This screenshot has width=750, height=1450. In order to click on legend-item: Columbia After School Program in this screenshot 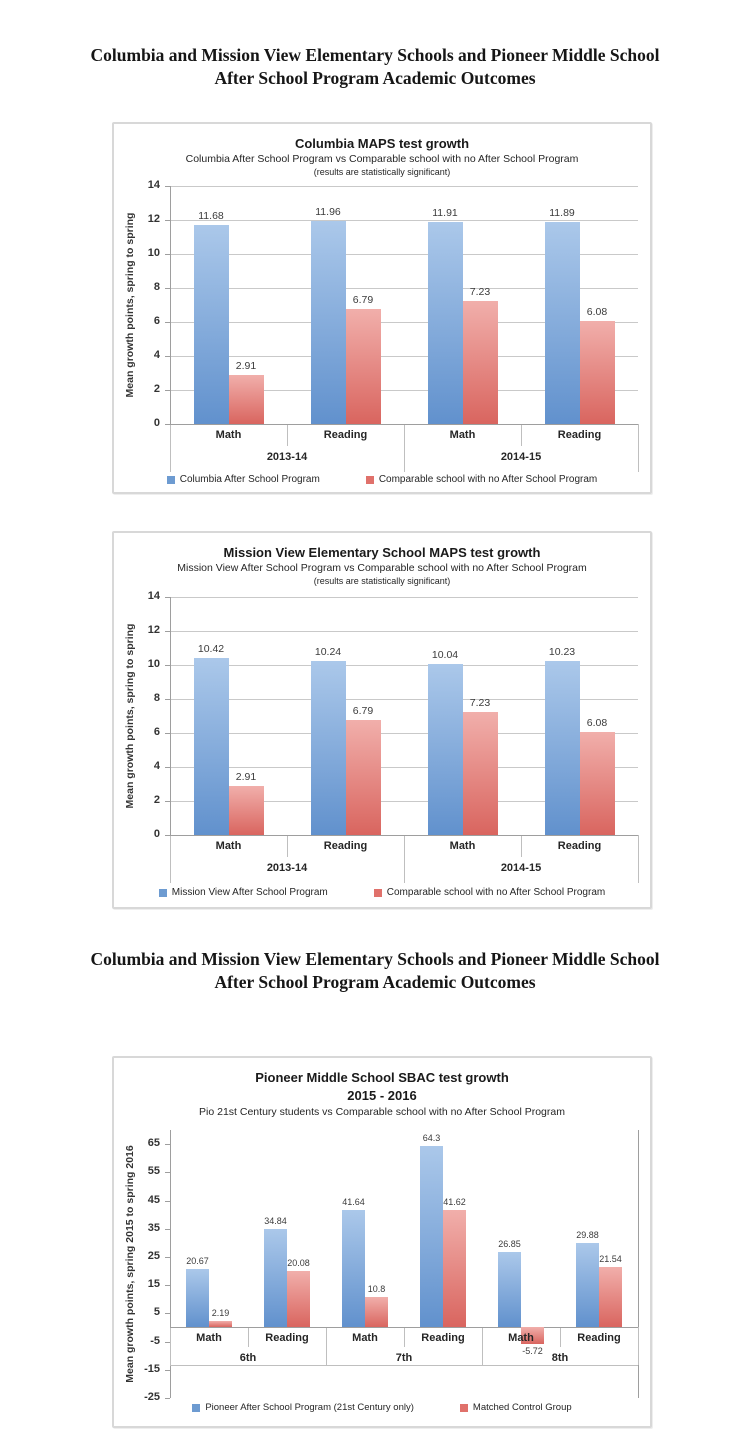, I will do `click(243, 479)`.